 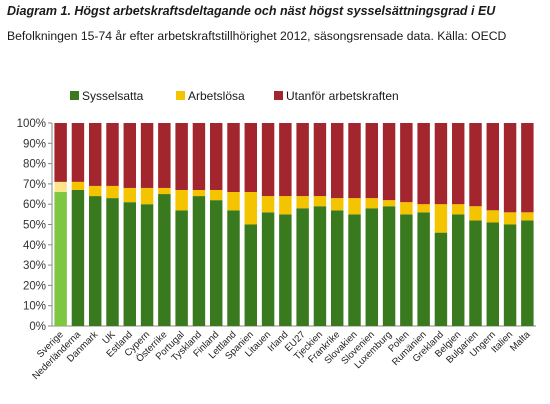 I want to click on y-tick-label: 0%, so click(x=37, y=327).